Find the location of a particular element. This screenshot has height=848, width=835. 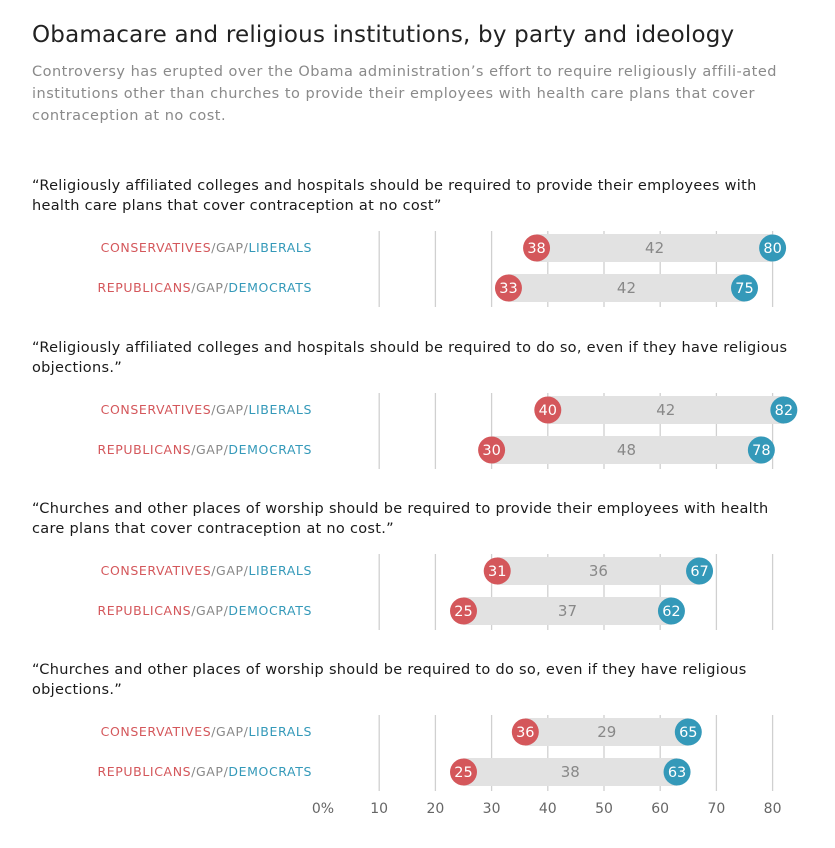

right-value-label: 65 is located at coordinates (688, 733).